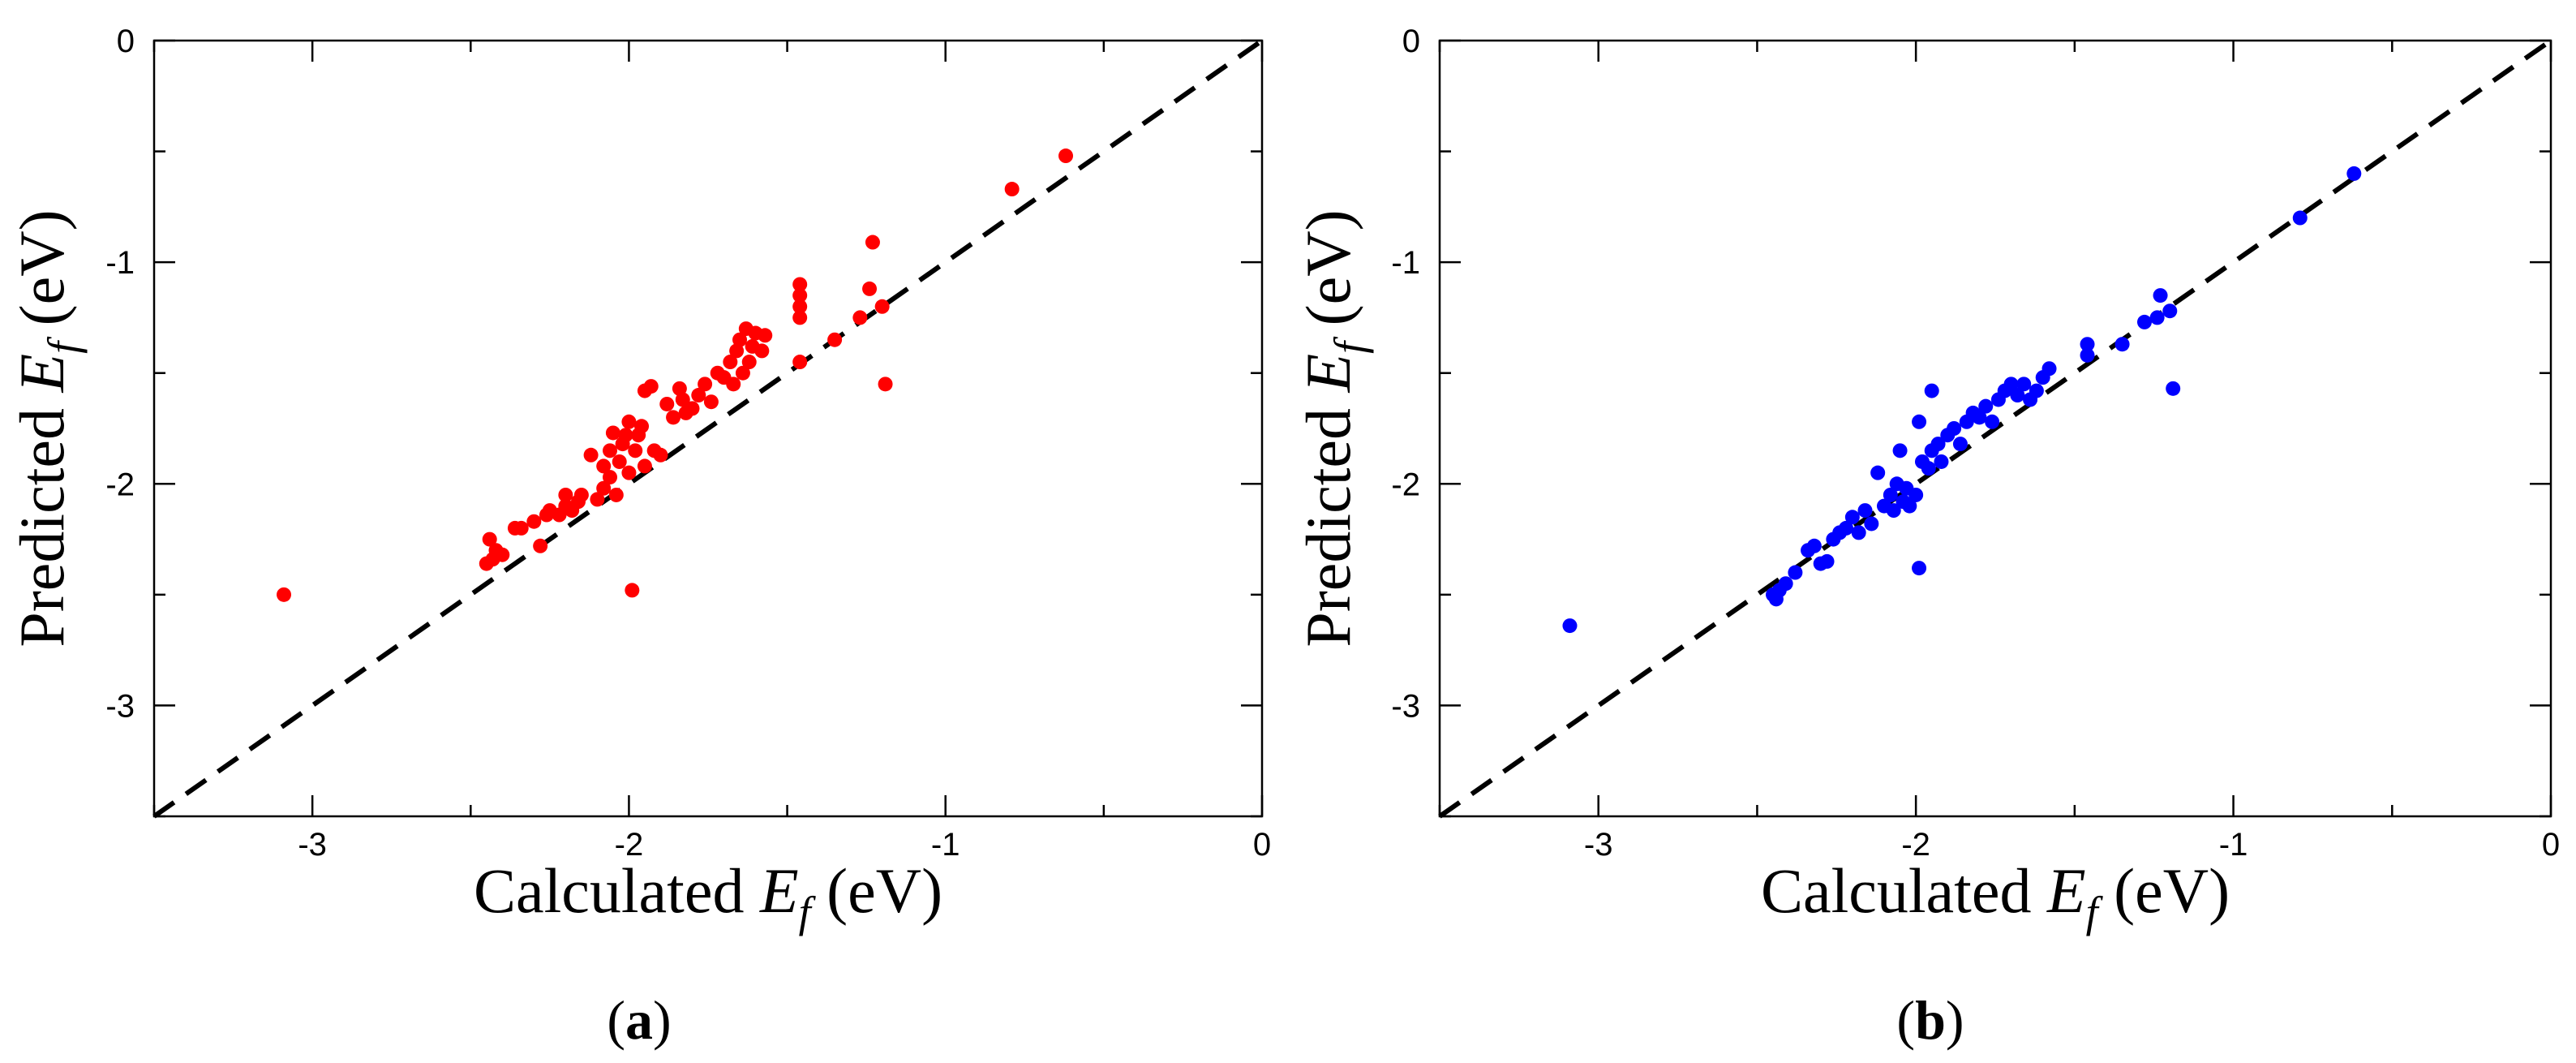 Image resolution: width=2576 pixels, height=1063 pixels. Describe the element at coordinates (1405, 263) in the screenshot. I see `y-tick-label: -1` at that location.